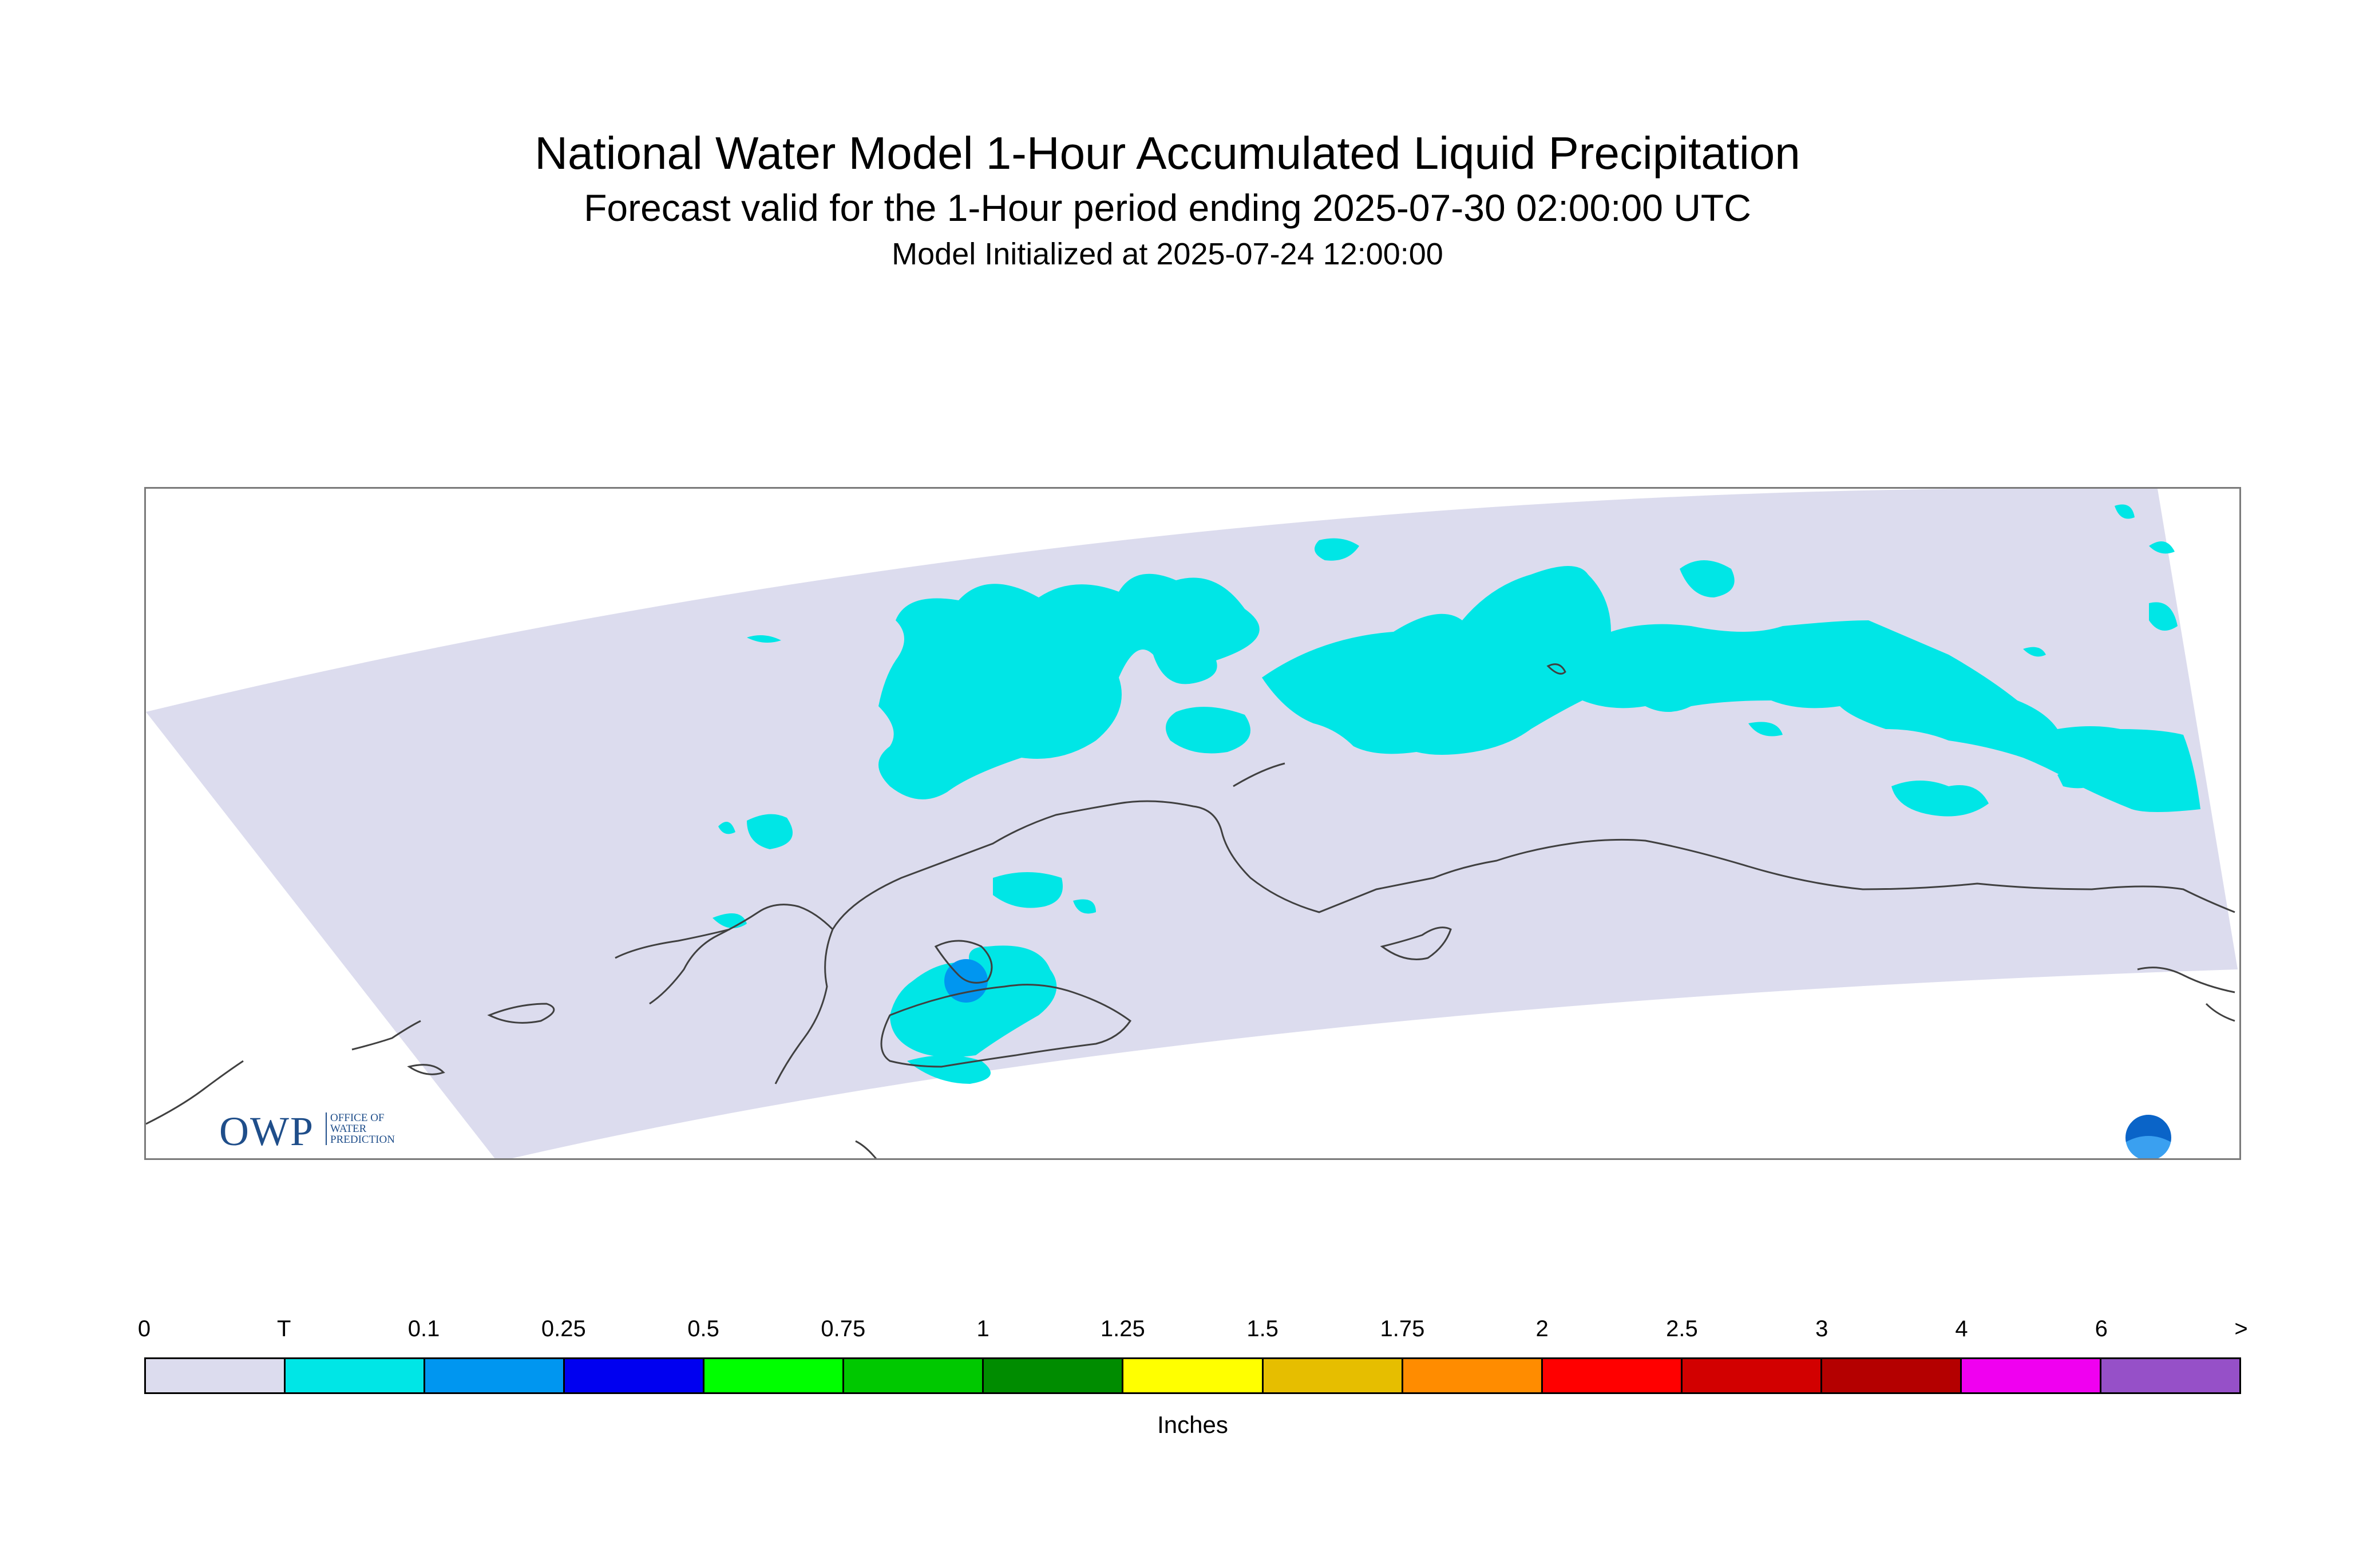 The image size is (2375, 1568). I want to click on legend-units-label: Inches, so click(1193, 1424).